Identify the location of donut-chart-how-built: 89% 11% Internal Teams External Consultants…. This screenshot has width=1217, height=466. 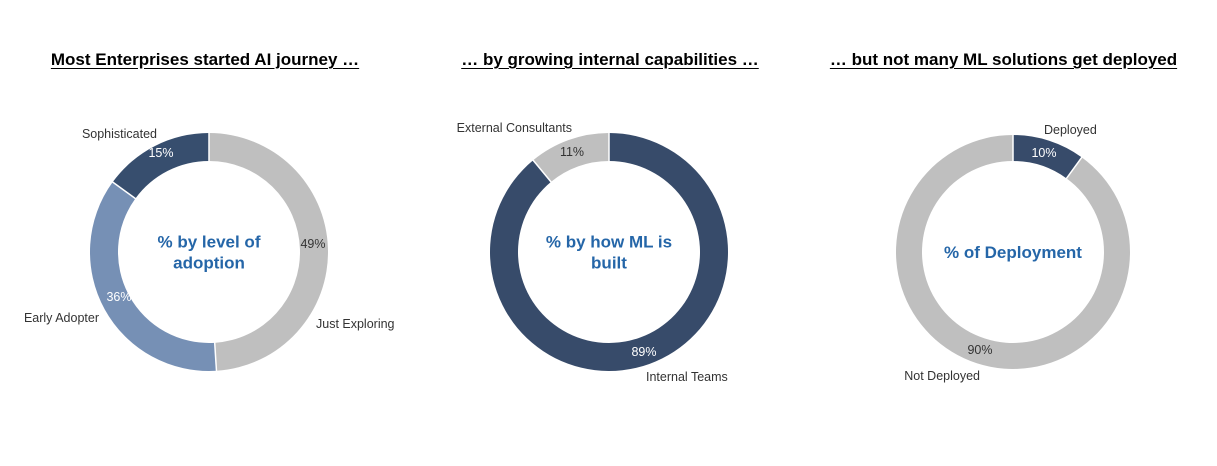
(592, 252).